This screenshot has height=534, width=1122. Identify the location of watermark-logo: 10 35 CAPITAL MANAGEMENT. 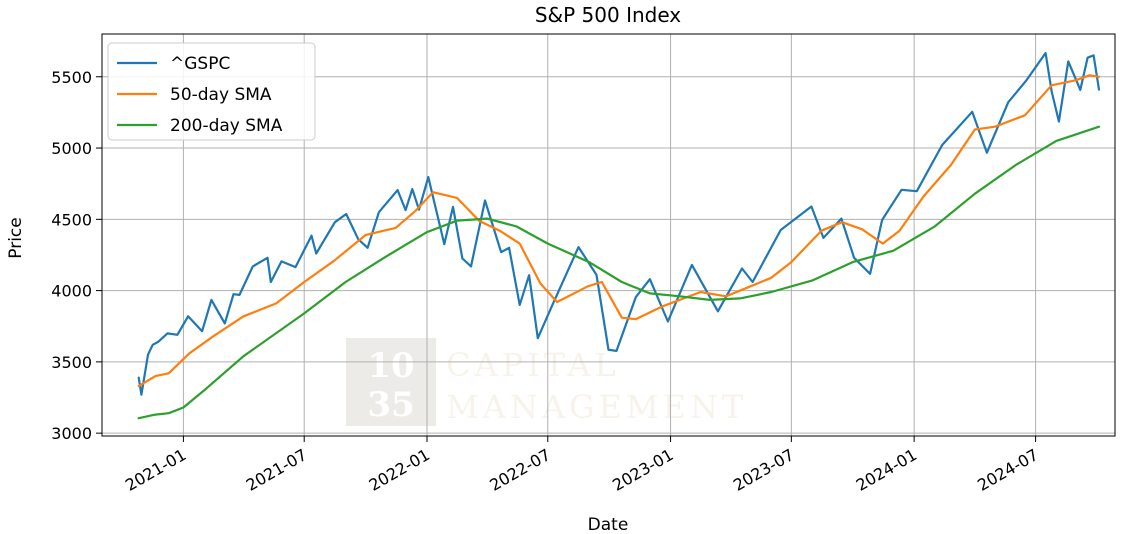
(546, 382).